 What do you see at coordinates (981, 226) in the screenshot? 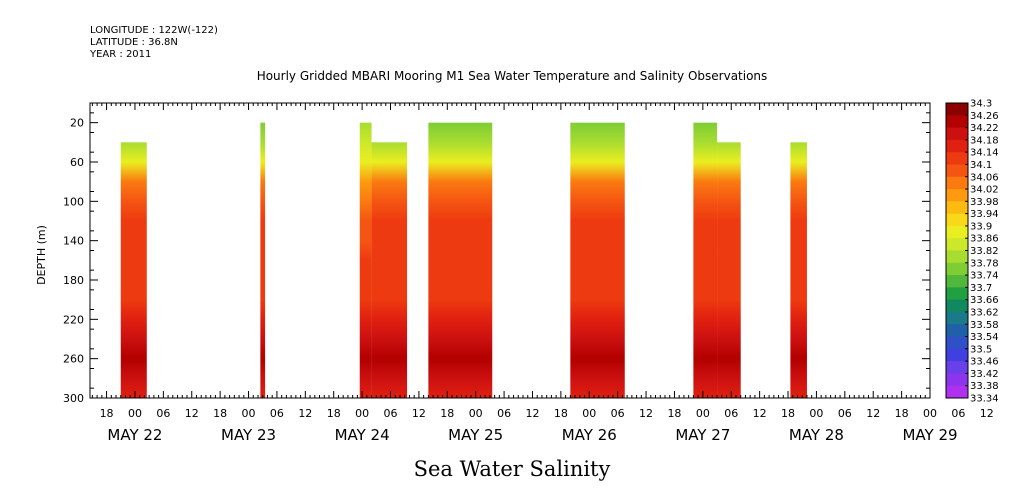
I see `colorbar-label: 33.9` at bounding box center [981, 226].